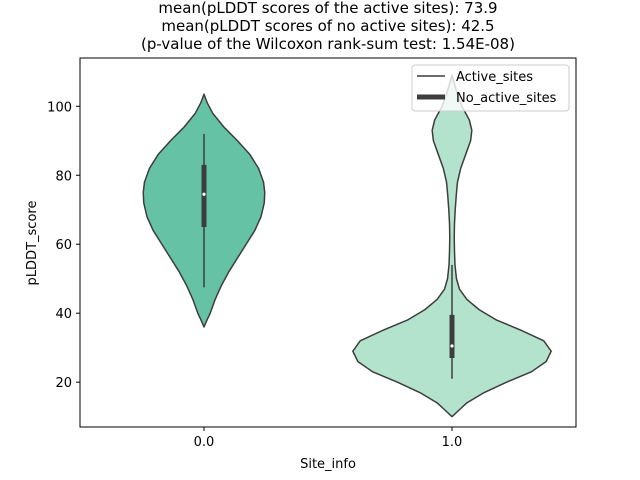  I want to click on x-axis-ticks: 0.0 1.0, so click(328, 438).